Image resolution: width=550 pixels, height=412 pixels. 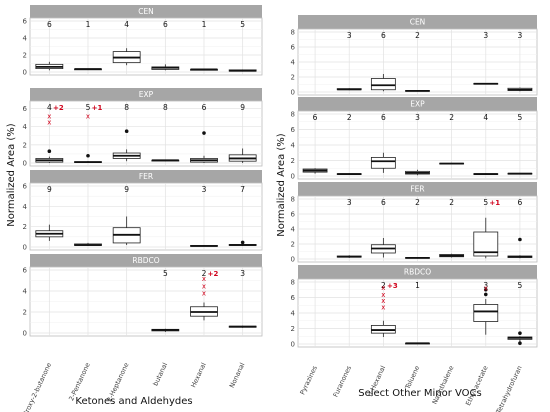 I want to click on facet-fer: FER 0 2 4 6 8 3 6 2 2 5 6 +1, so click(x=414, y=223).